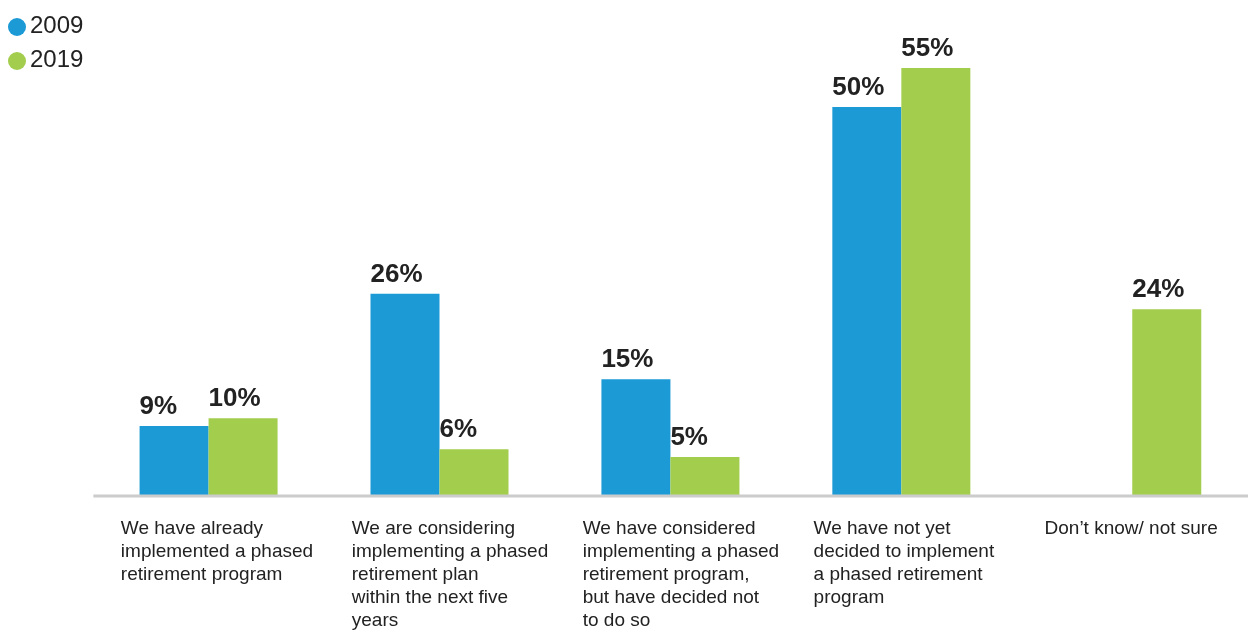 Image resolution: width=1256 pixels, height=638 pixels. Describe the element at coordinates (1158, 288) in the screenshot. I see `data-label: 24%` at that location.